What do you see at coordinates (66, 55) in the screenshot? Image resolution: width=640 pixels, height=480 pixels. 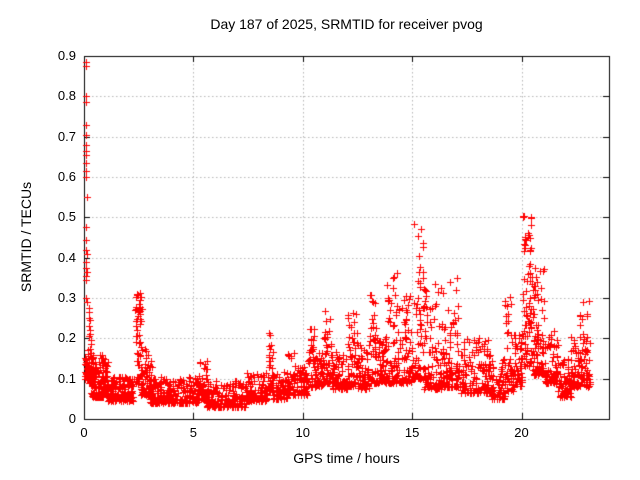 I see `y-tick-label: 0.9` at bounding box center [66, 55].